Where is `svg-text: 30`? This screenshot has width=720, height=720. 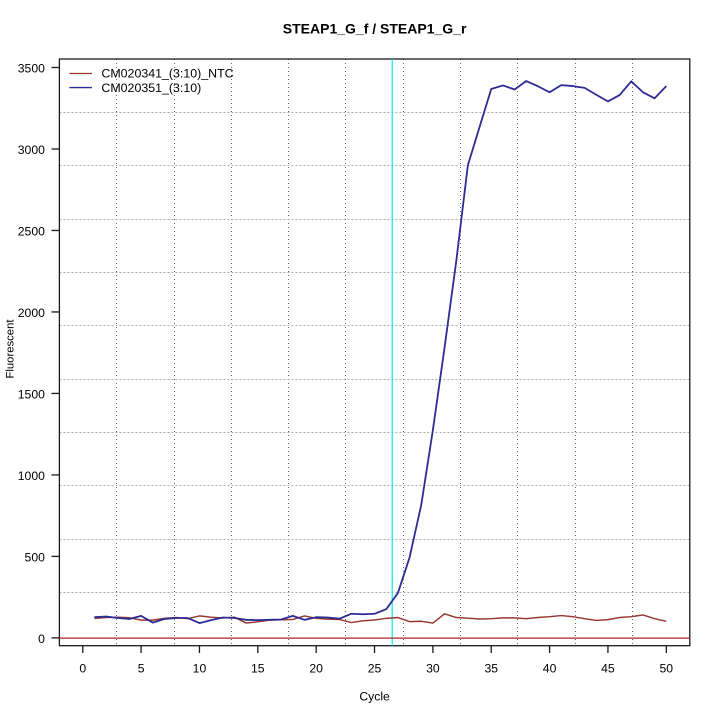 svg-text: 30 is located at coordinates (433, 668).